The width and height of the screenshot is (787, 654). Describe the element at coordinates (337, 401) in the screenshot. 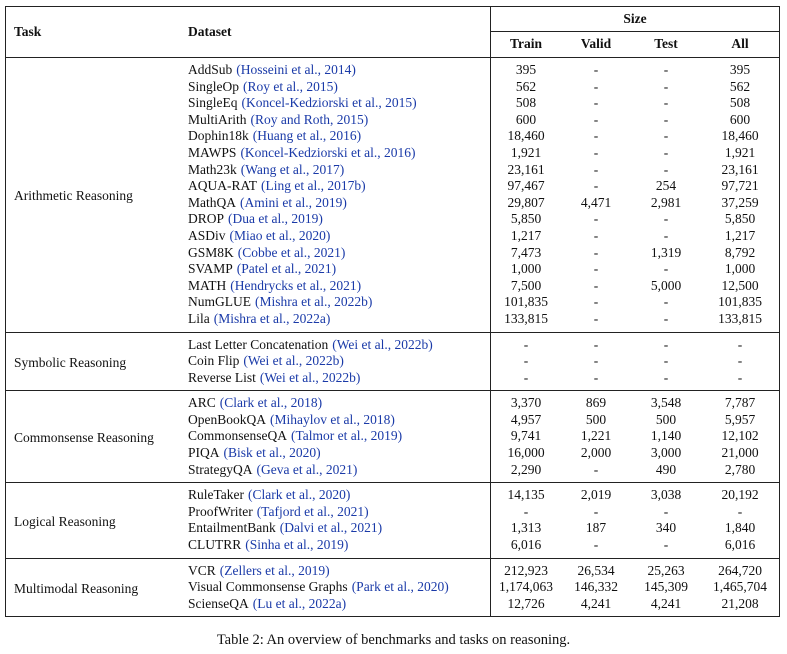

I see `dataset-cell: ARC (Clark et al., 2018)` at that location.